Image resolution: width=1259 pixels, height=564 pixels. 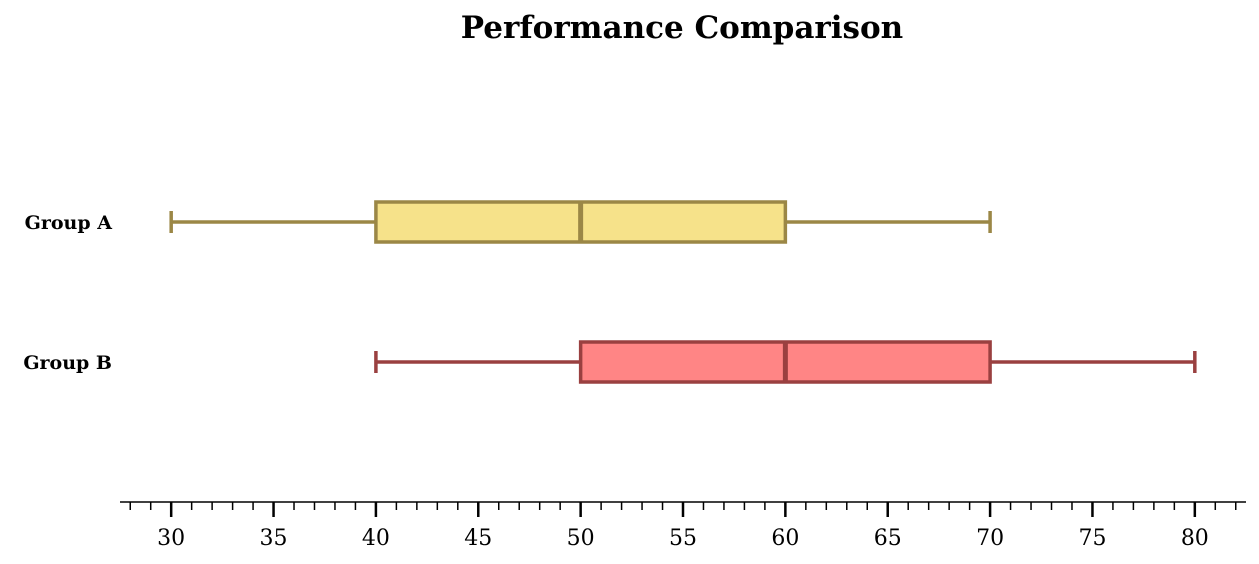 What do you see at coordinates (682, 28) in the screenshot?
I see `chart-title: Performance Comparison` at bounding box center [682, 28].